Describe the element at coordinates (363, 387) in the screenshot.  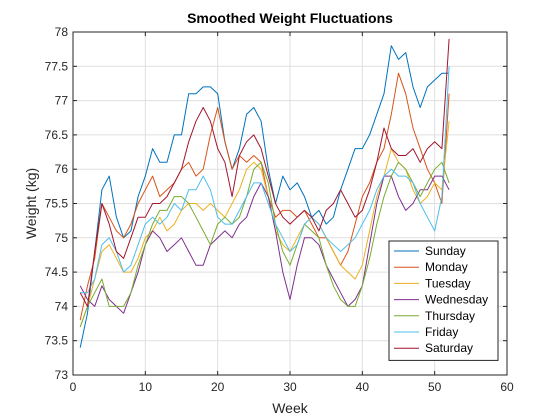
I see `x-tick-label: 40` at that location.